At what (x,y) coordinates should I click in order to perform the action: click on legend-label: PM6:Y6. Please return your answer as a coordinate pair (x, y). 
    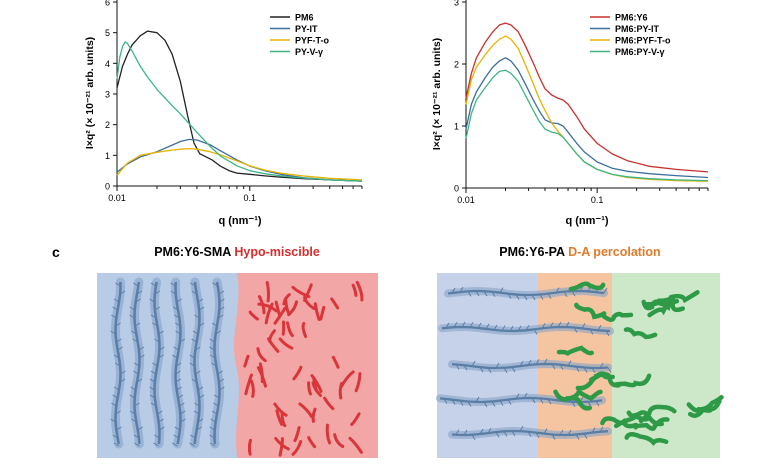
    Looking at the image, I should click on (631, 18).